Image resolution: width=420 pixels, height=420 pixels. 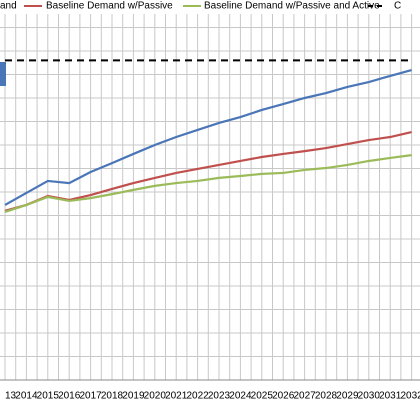 What do you see at coordinates (208, 184) in the screenshot?
I see `series-line` at bounding box center [208, 184].